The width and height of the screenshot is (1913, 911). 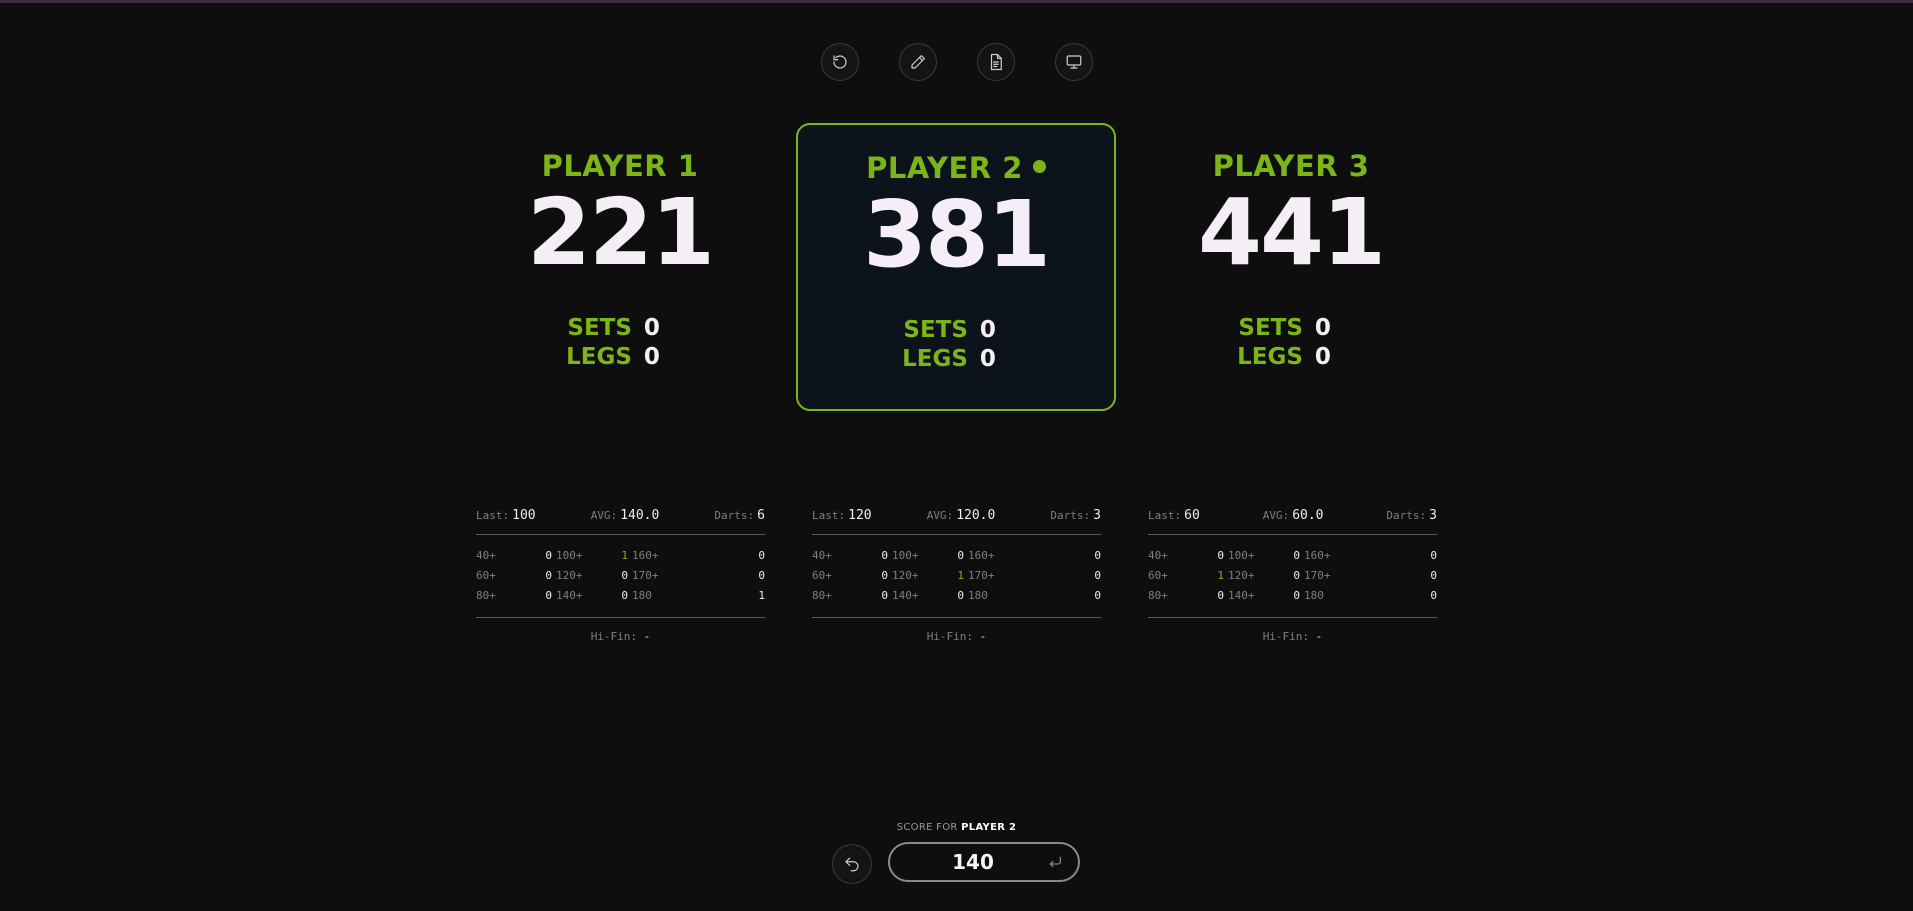 I want to click on player-card-3: PLAYER 3 441 SETS 0 LEGS 0, so click(x=1291, y=267).